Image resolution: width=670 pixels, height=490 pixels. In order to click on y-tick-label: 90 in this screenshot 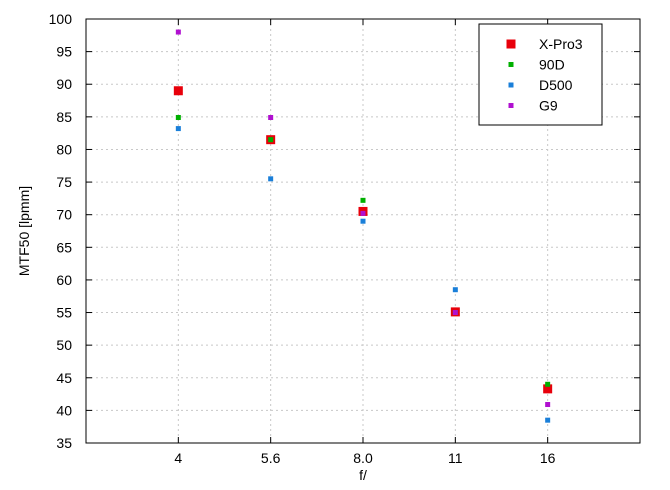, I will do `click(64, 84)`.